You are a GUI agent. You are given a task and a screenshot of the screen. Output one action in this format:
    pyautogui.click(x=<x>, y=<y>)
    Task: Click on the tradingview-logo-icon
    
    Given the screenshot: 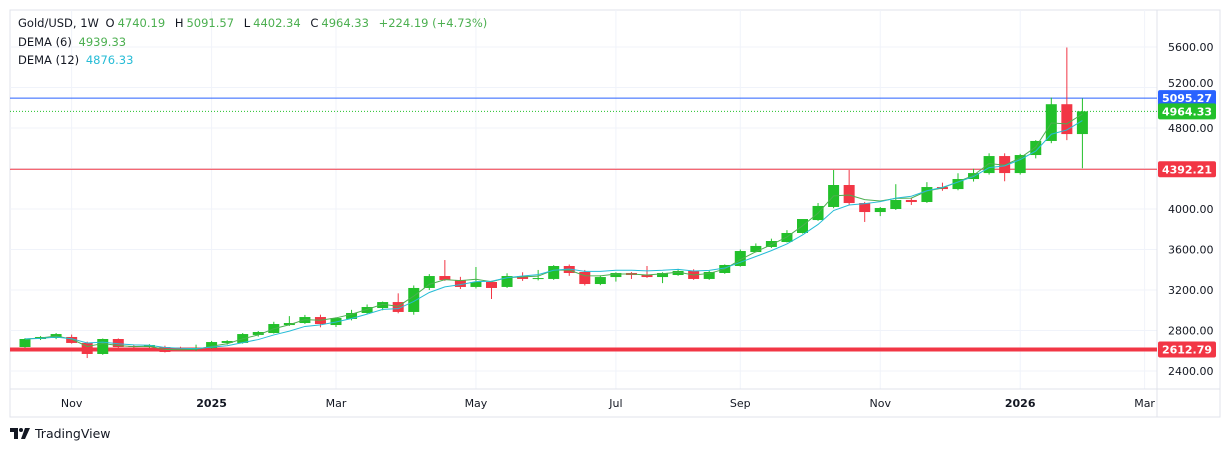 What is the action you would take?
    pyautogui.click(x=20, y=433)
    